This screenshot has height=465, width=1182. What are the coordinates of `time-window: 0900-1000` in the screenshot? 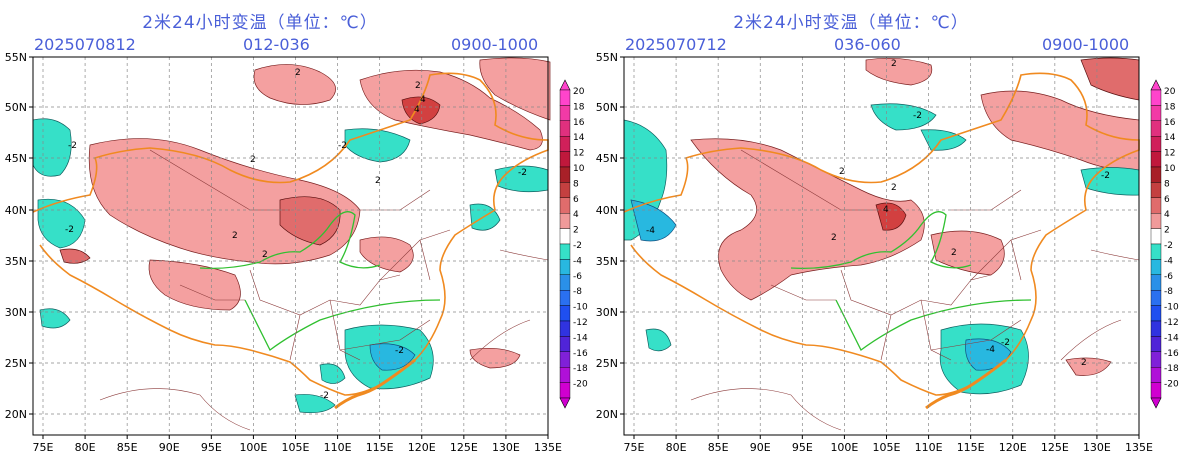 It's located at (495, 44).